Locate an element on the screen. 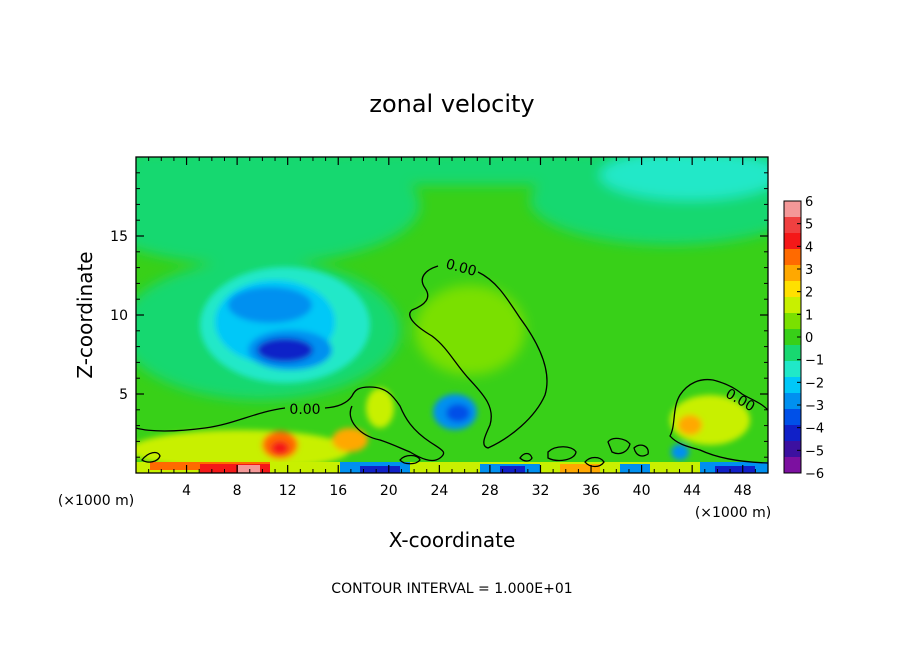 The height and width of the screenshot is (654, 904). colorbar-tick-label: 3 is located at coordinates (809, 270).